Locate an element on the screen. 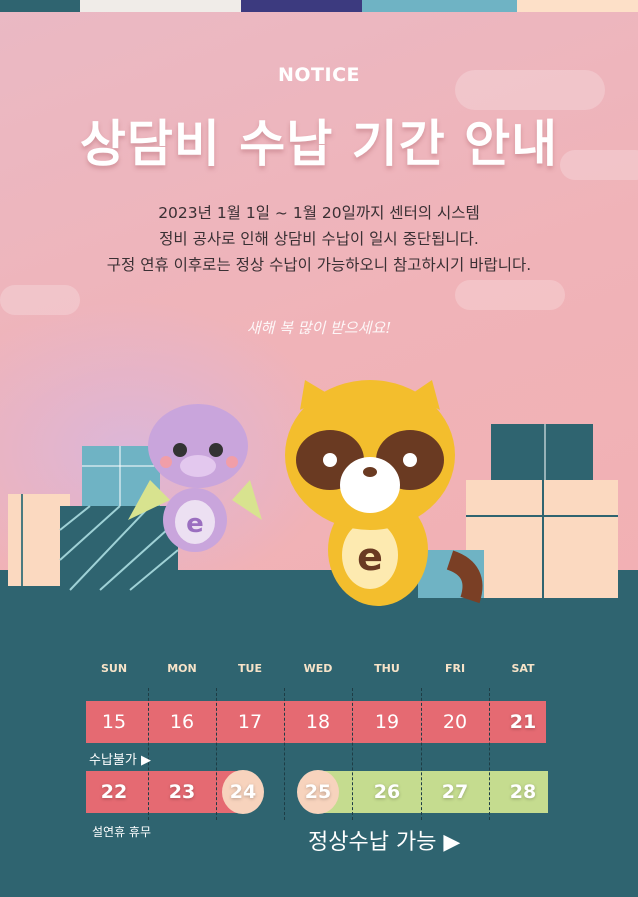 This screenshot has width=638, height=897. date-21: 21 is located at coordinates (523, 722).